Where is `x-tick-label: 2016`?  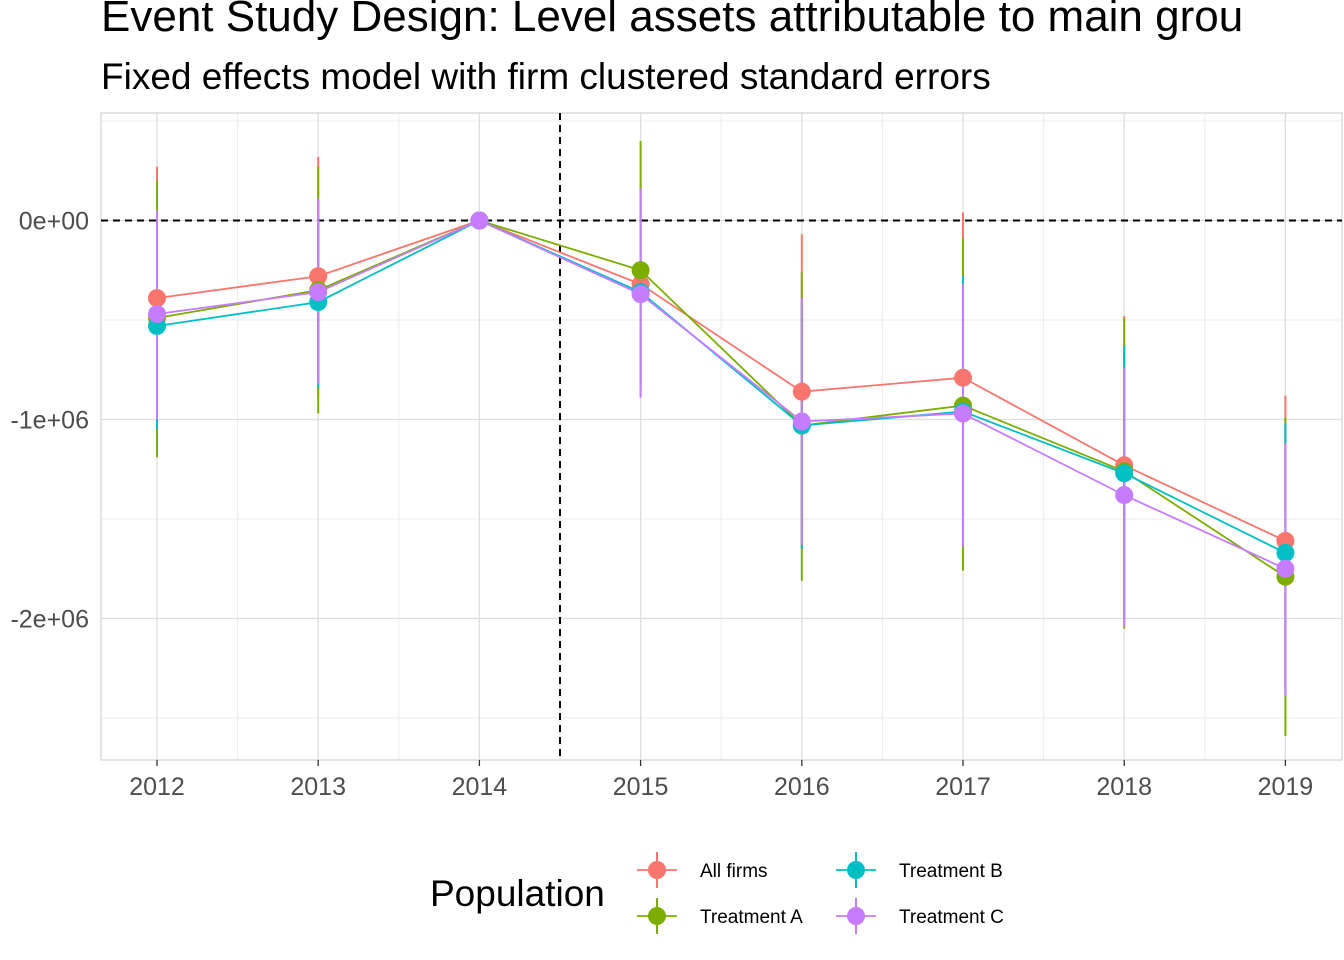 x-tick-label: 2016 is located at coordinates (802, 787).